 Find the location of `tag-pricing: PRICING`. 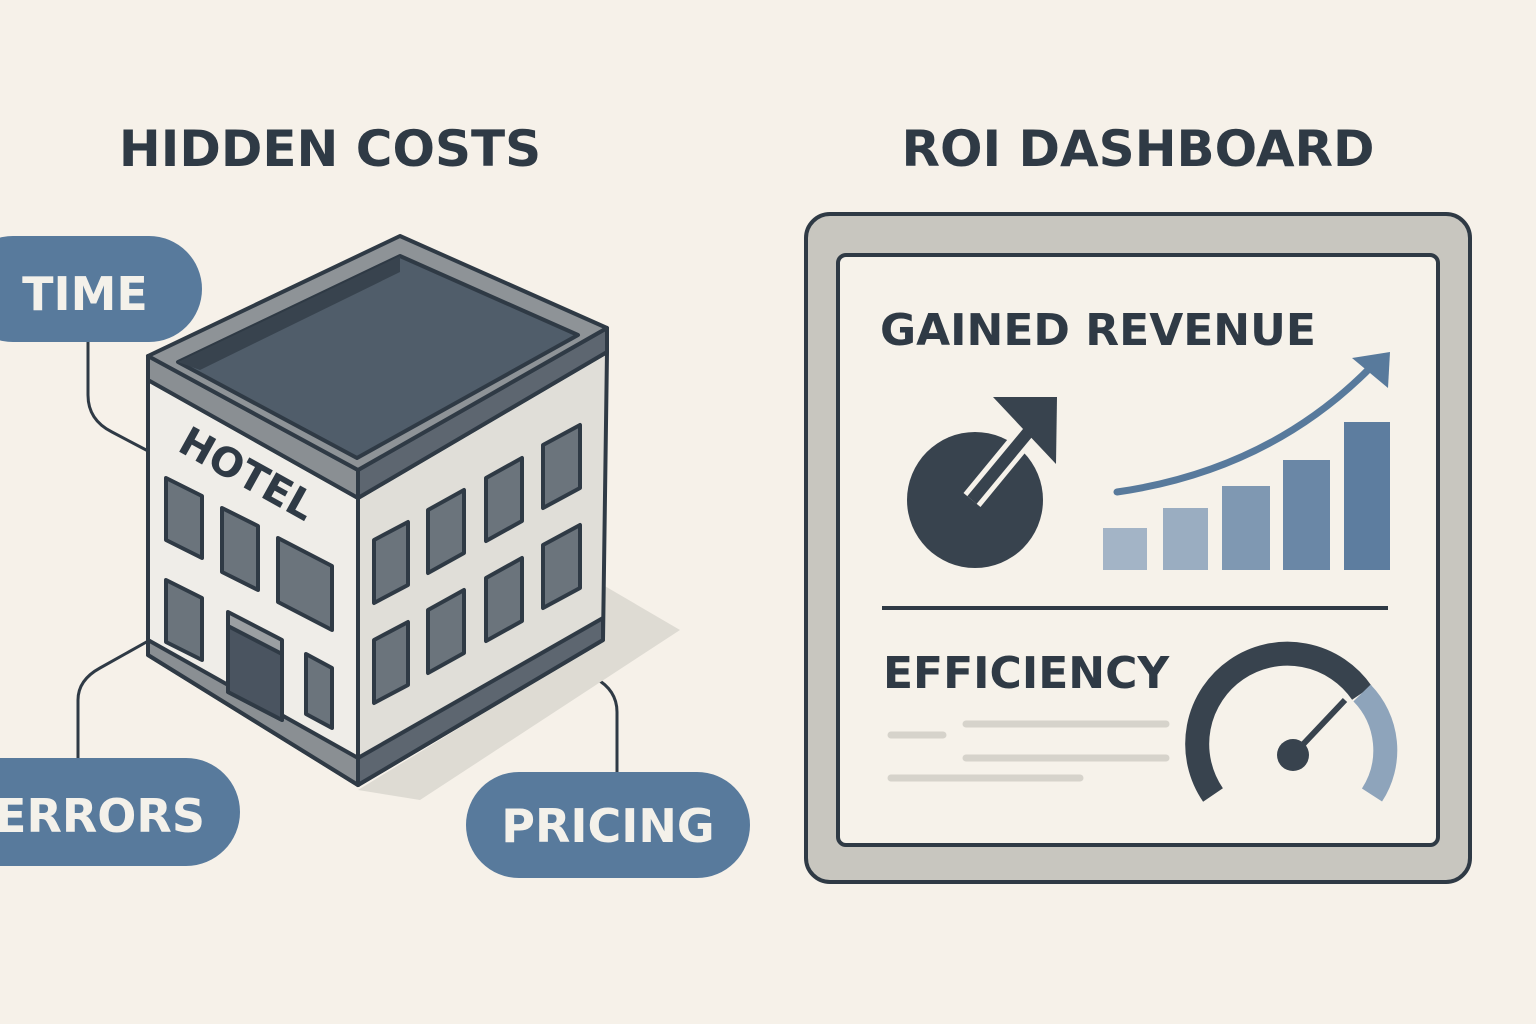

tag-pricing: PRICING is located at coordinates (608, 825).